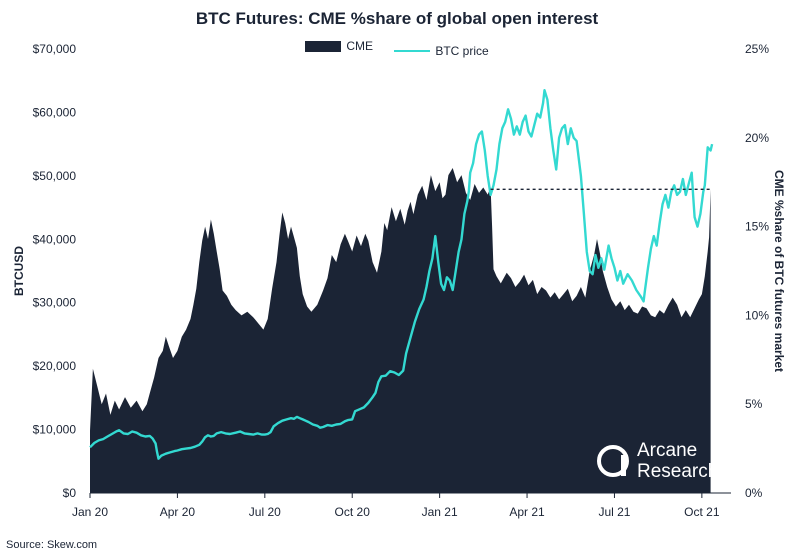  What do you see at coordinates (265, 512) in the screenshot?
I see `x-tick-label: Jul 20` at bounding box center [265, 512].